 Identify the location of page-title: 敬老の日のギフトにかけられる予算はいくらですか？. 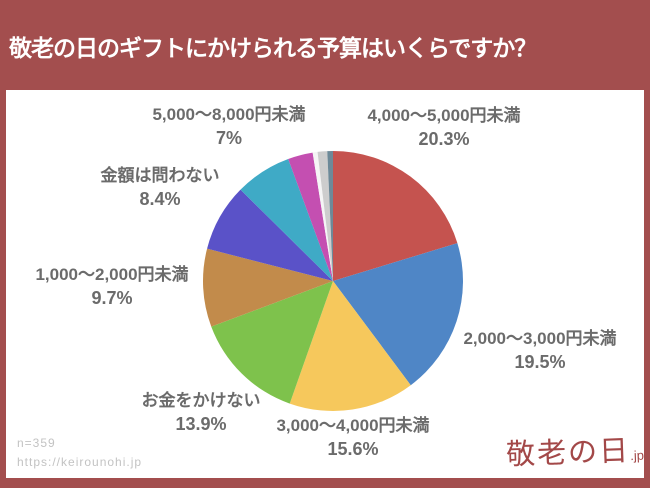
(273, 48).